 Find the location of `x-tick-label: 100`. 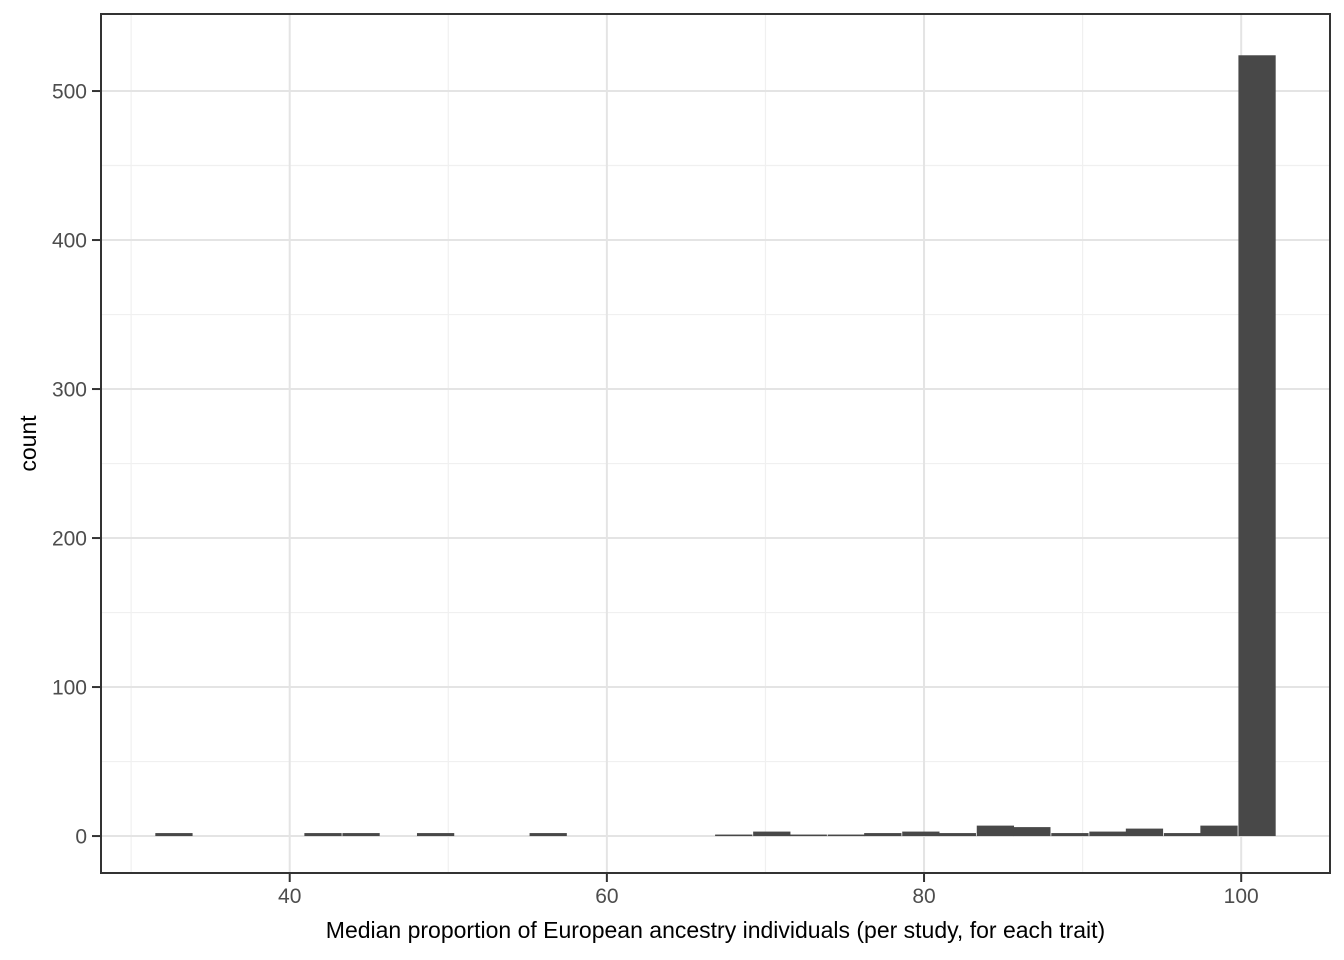

x-tick-label: 100 is located at coordinates (1241, 896).